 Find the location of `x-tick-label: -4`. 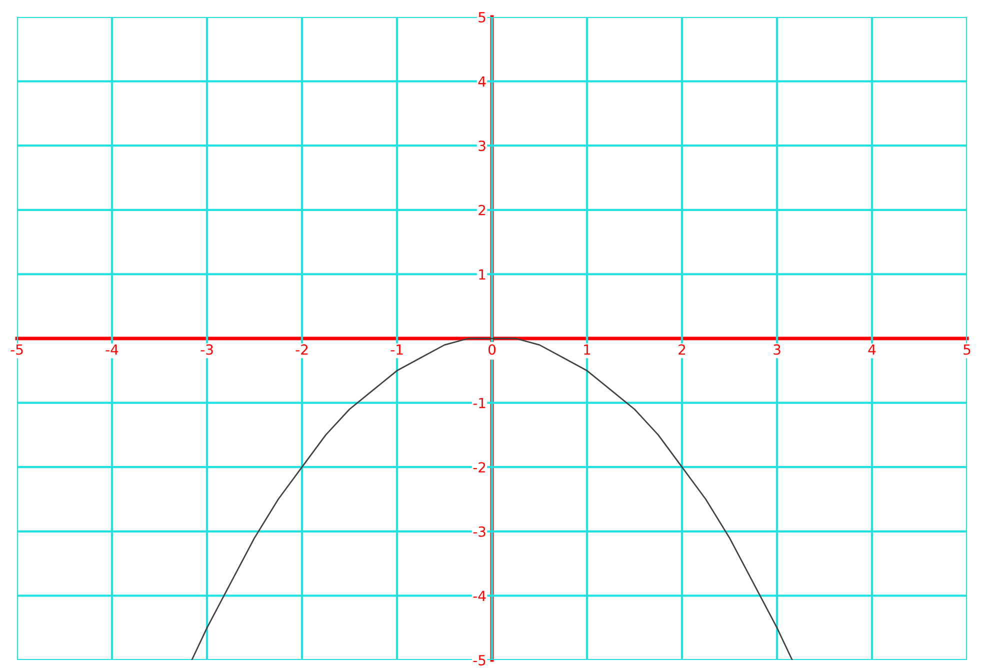

x-tick-label: -4 is located at coordinates (112, 349).